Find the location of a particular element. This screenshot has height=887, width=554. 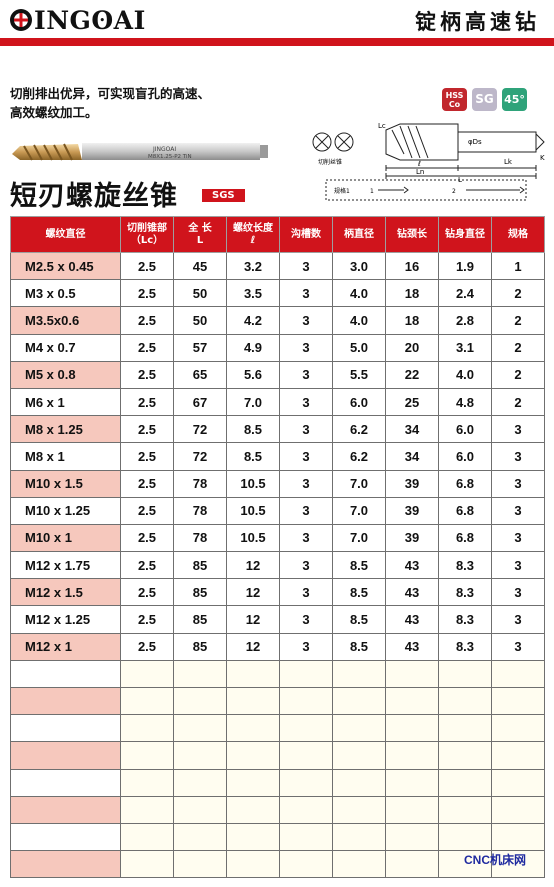

column-header: 钻颈长 is located at coordinates (412, 234).